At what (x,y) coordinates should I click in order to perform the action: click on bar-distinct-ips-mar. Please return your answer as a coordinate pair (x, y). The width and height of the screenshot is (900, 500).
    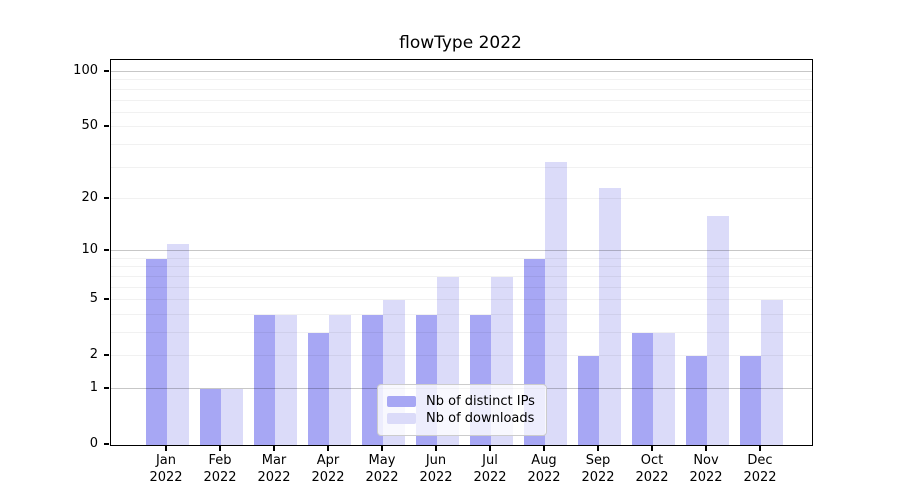
    Looking at the image, I should click on (264, 379).